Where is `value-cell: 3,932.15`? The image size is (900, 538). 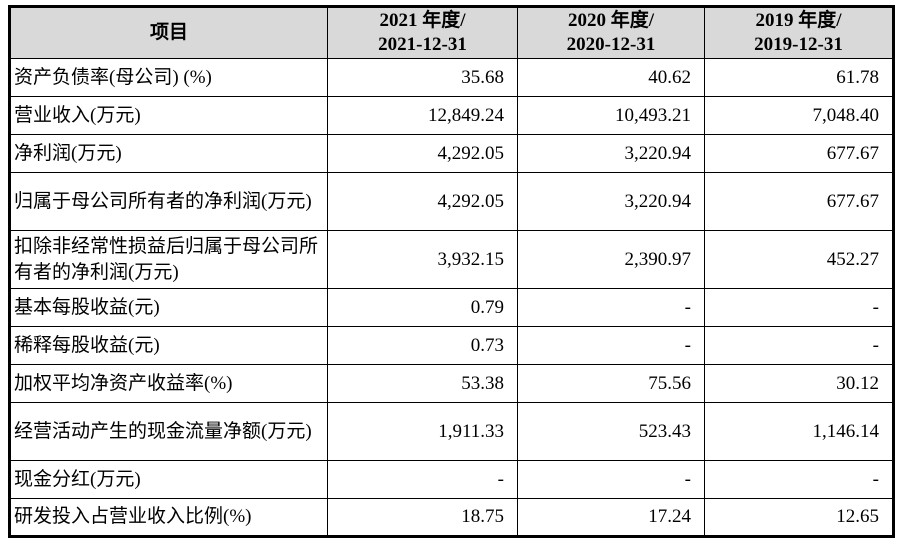 value-cell: 3,932.15 is located at coordinates (422, 259).